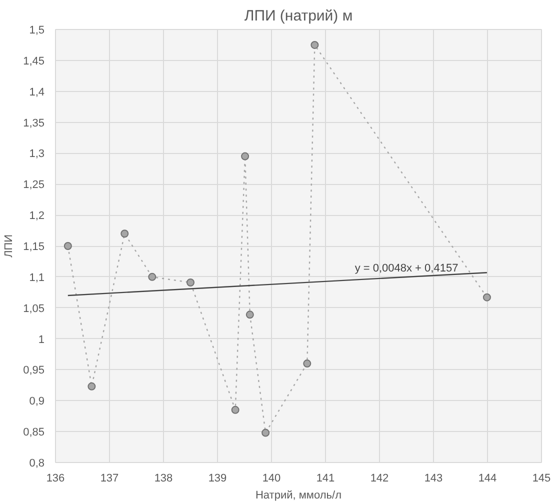 Image resolution: width=555 pixels, height=504 pixels. Describe the element at coordinates (34, 185) in the screenshot. I see `y-tick-label: 1,25` at that location.